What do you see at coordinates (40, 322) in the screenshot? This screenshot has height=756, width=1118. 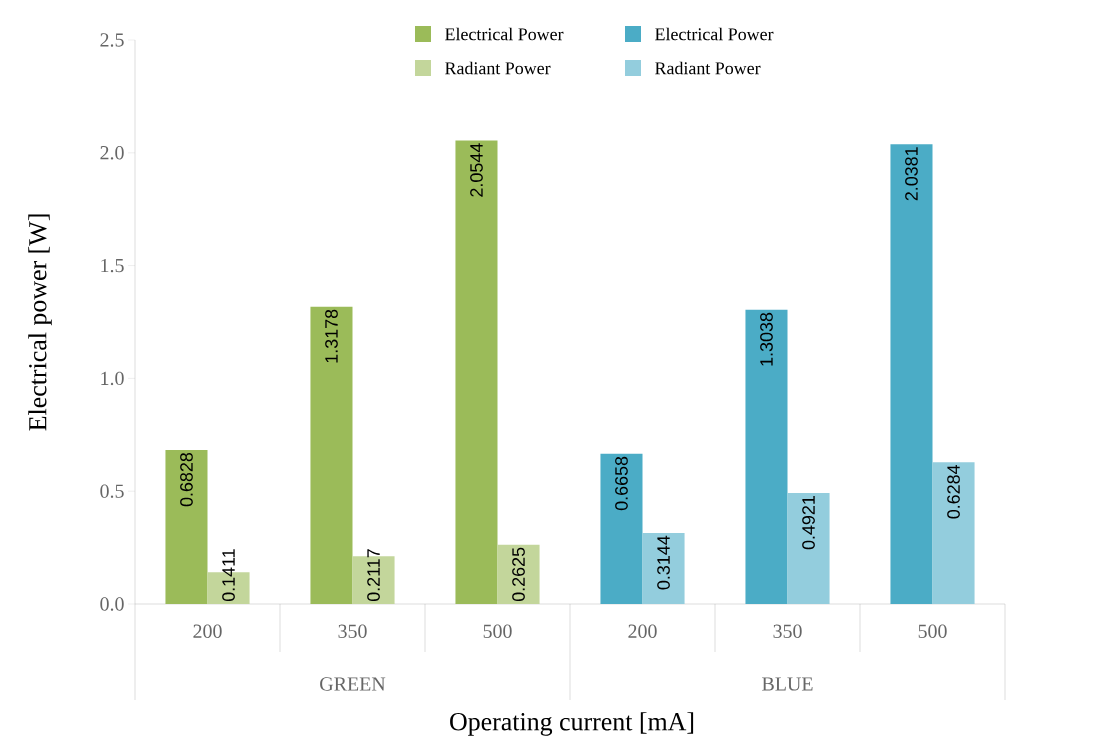 I see `y-axis-title: Electrical power [W]` at bounding box center [40, 322].